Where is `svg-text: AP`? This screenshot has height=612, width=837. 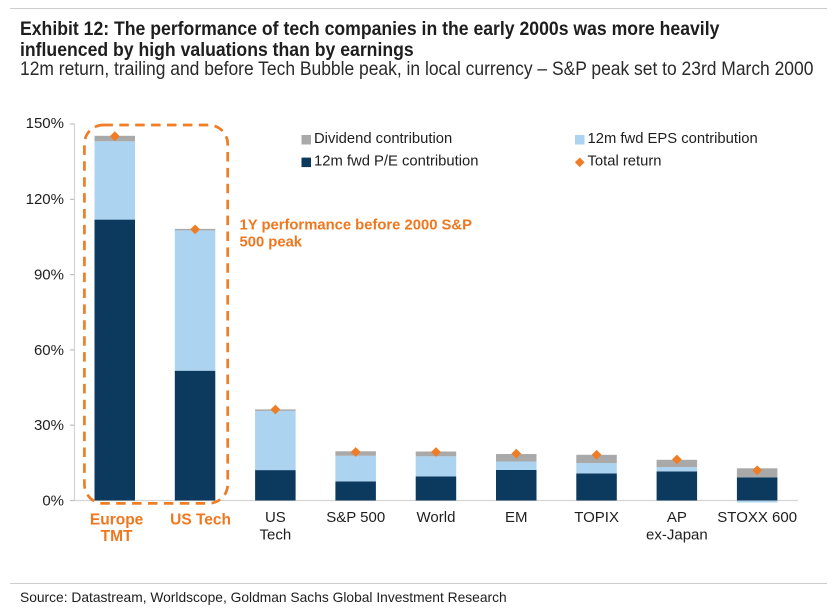 svg-text: AP is located at coordinates (677, 517).